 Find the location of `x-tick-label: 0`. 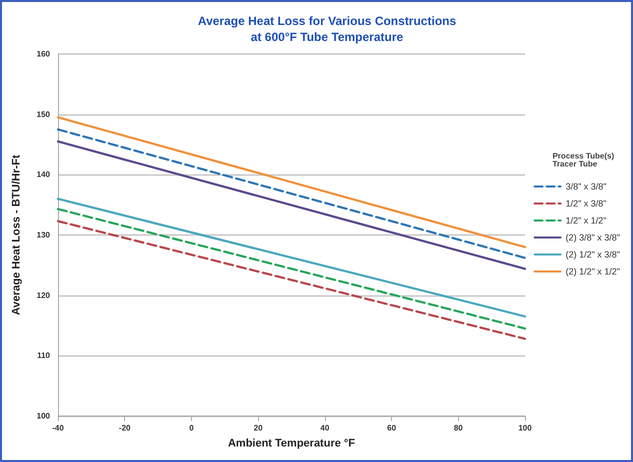

x-tick-label: 0 is located at coordinates (191, 428).